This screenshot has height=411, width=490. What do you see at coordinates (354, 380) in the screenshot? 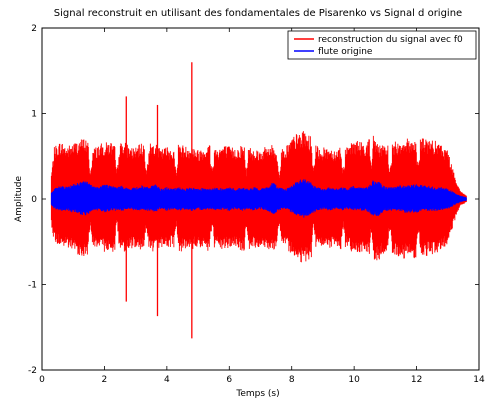
I see `x-tick-label: 10` at bounding box center [354, 380].